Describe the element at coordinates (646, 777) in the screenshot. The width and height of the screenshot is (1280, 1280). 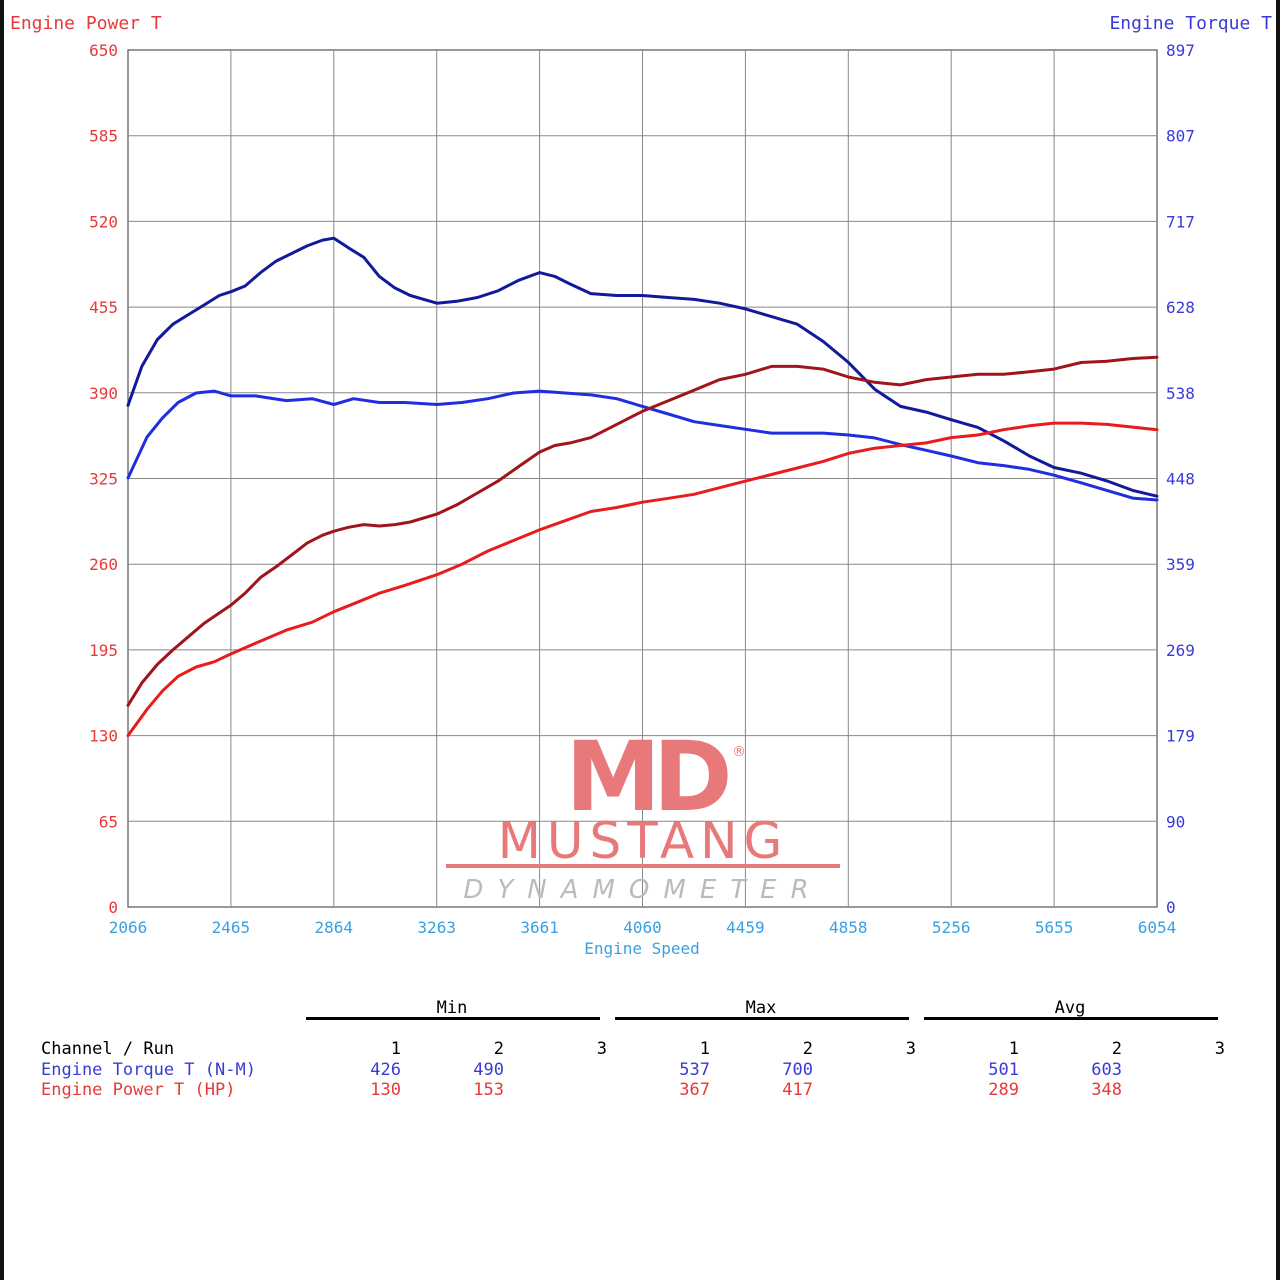
I see `logo-mark: MD` at that location.